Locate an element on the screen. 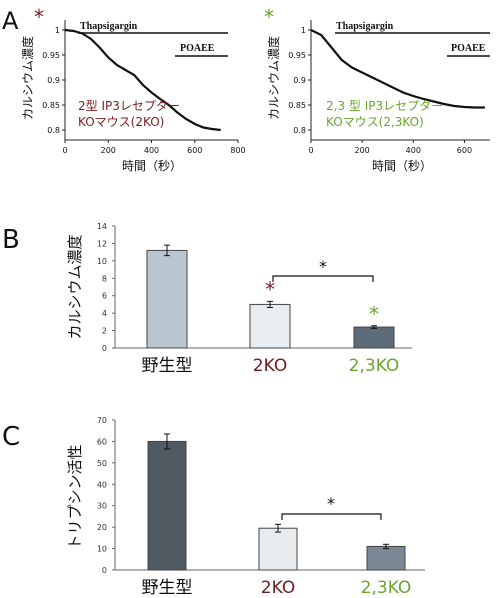  y-tick-label: 20 is located at coordinates (102, 527).